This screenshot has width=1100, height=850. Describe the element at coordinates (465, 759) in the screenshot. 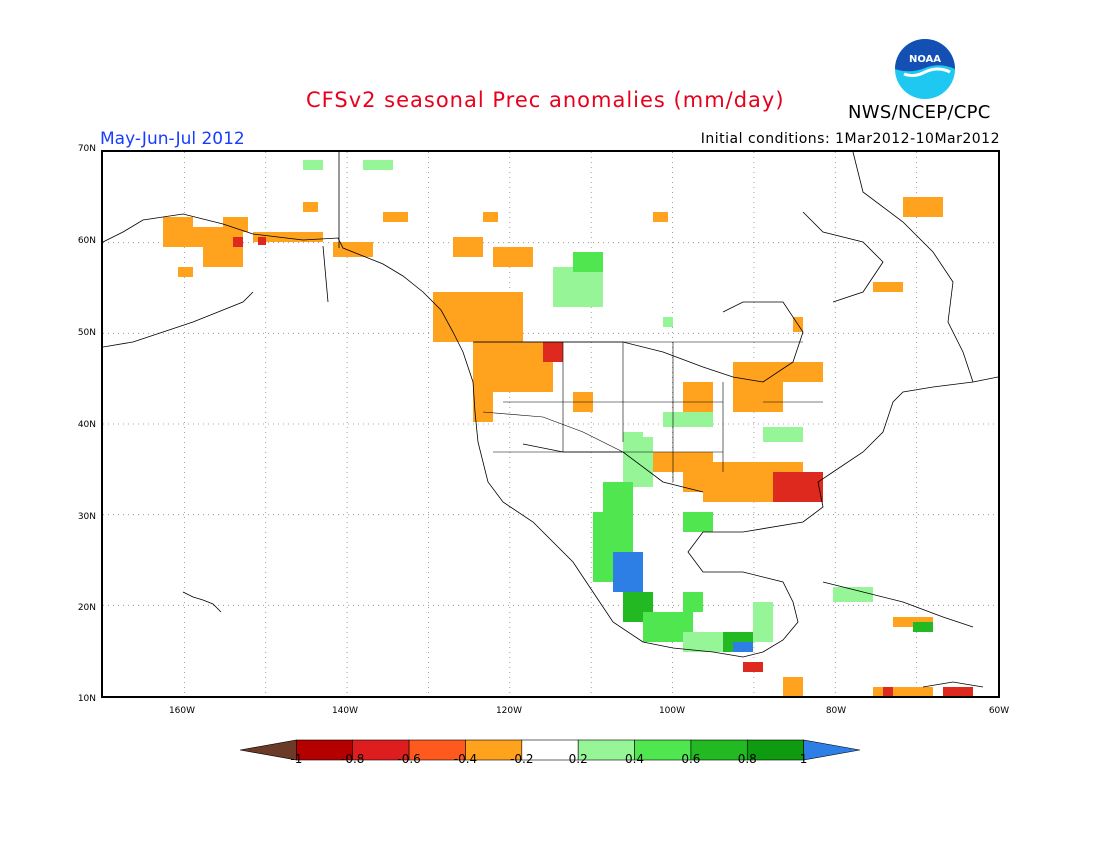

I see `colorbar-tick-label: -0.4` at that location.